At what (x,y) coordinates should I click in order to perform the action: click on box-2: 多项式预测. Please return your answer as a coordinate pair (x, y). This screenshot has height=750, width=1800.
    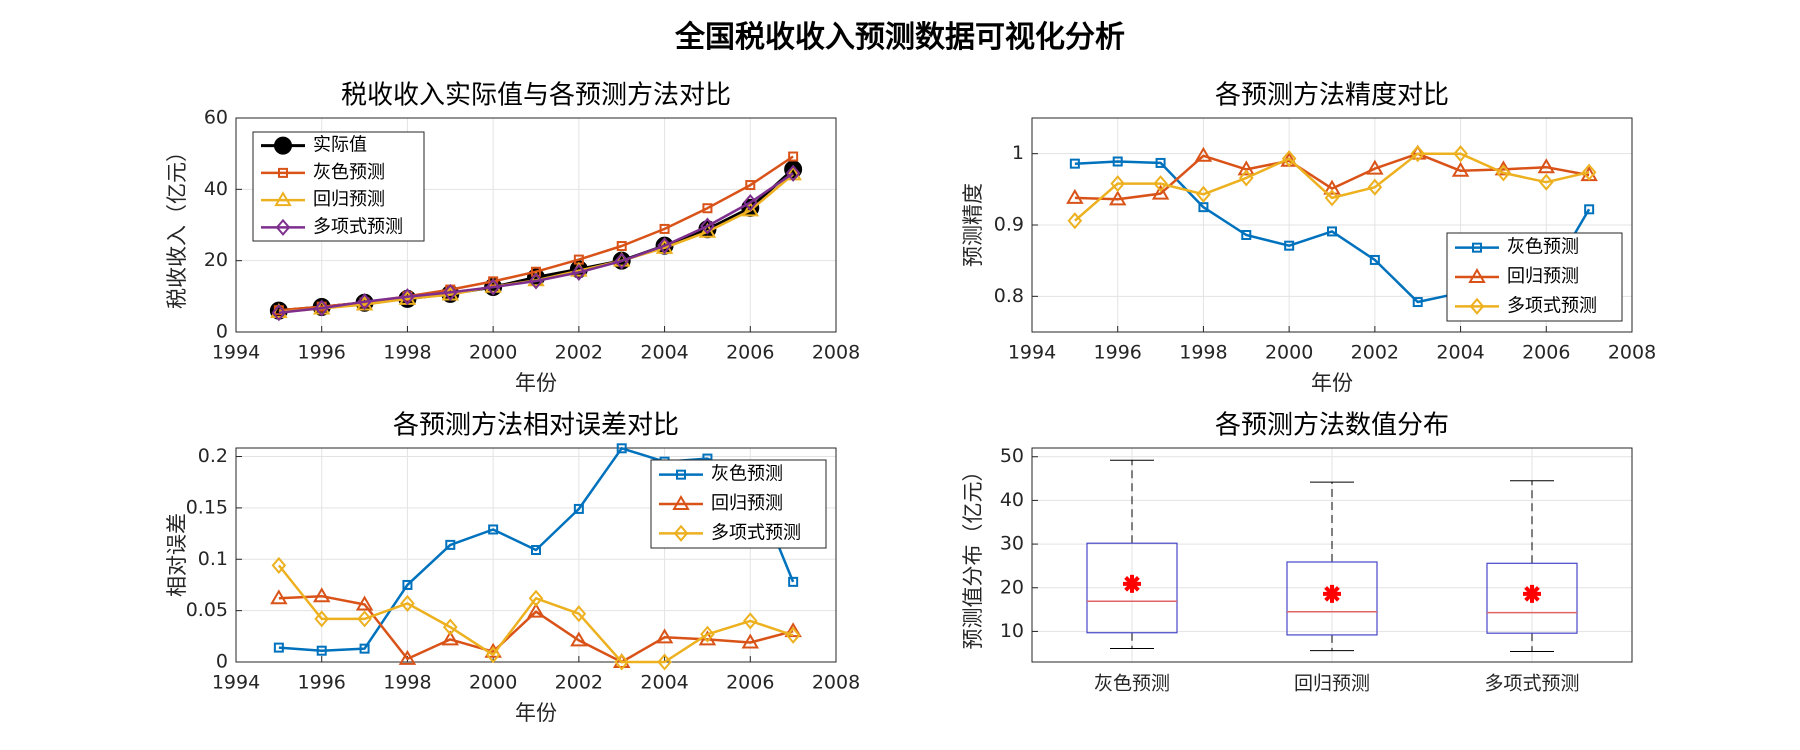
    Looking at the image, I should click on (1532, 587).